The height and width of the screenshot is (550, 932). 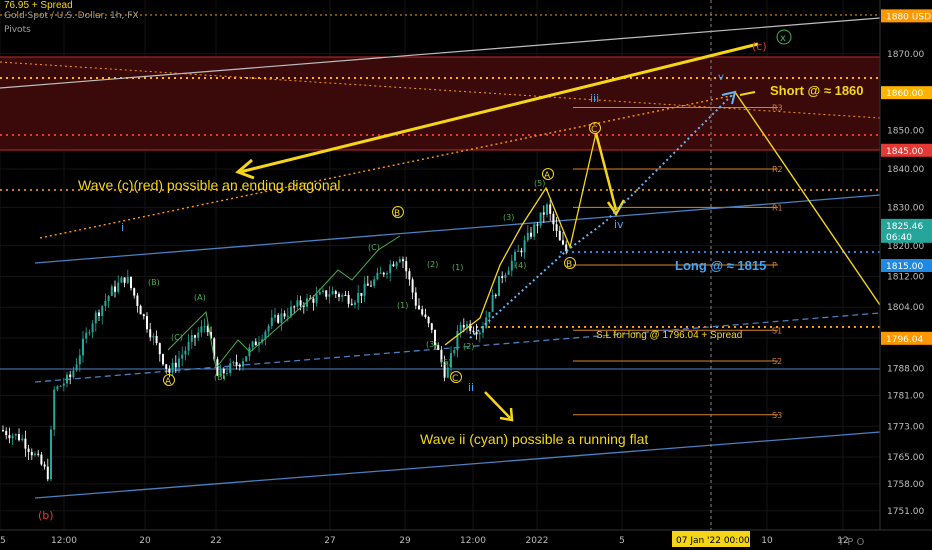 I want to click on long-note: Long @ ≈ 1815, so click(x=720, y=265).